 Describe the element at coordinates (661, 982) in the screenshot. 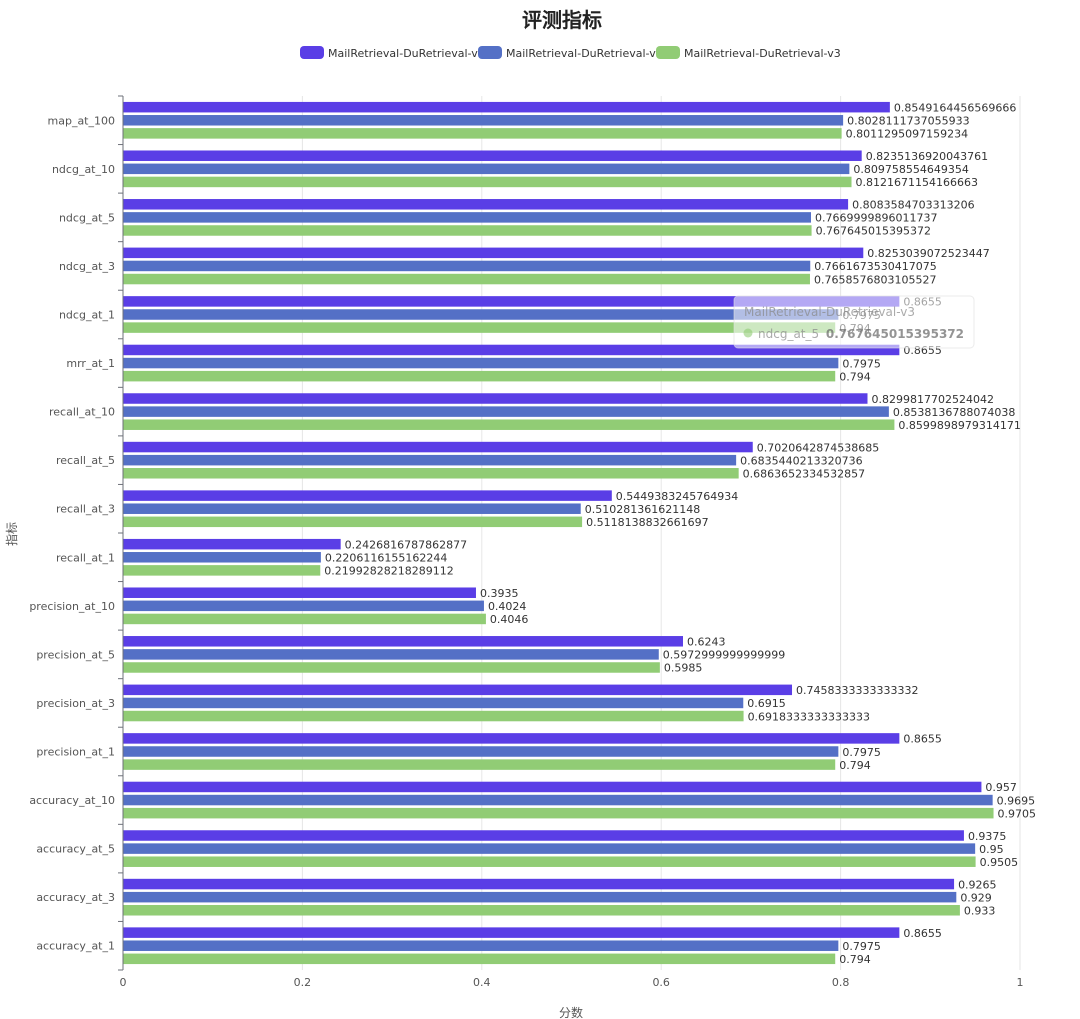

I see `x-tick-label: 0.6` at that location.